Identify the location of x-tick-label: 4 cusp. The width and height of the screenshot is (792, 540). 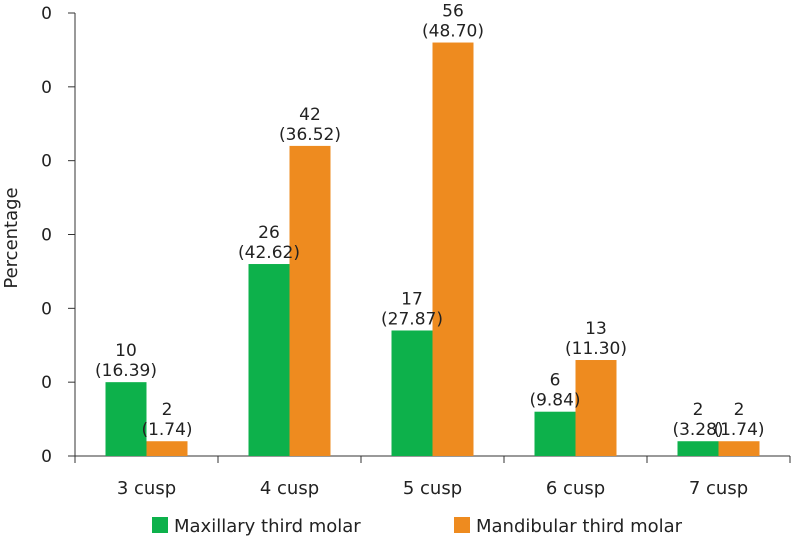
(289, 488).